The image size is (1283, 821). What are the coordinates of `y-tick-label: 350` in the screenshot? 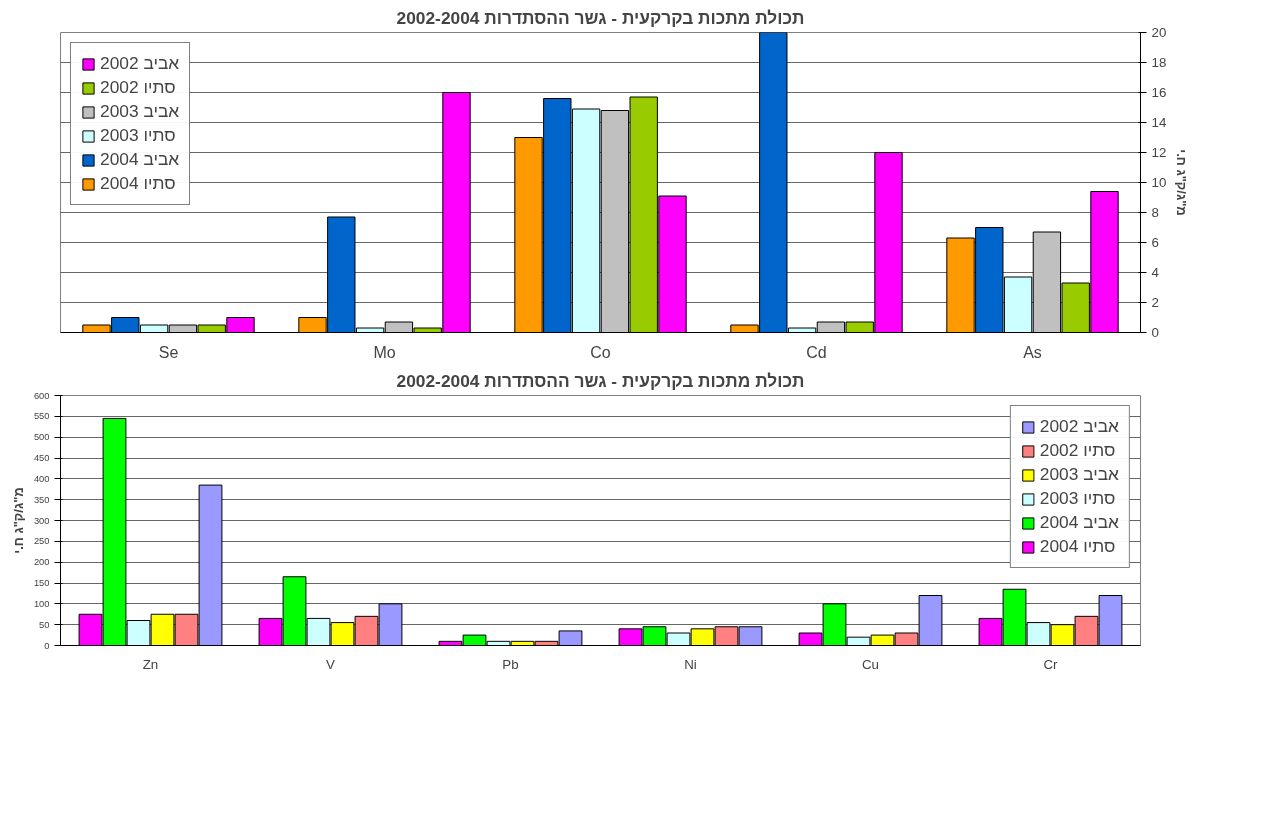 It's located at (41, 499).